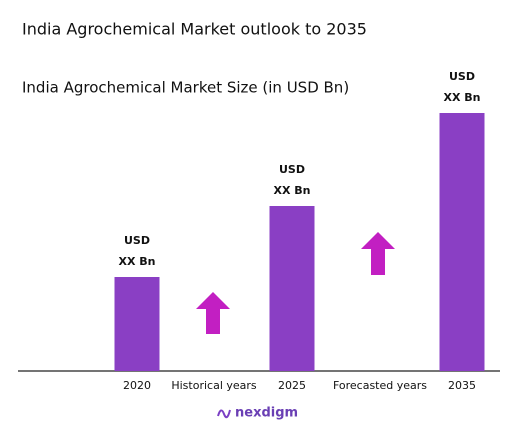  Describe the element at coordinates (266, 413) in the screenshot. I see `logo: nexdigm` at that location.